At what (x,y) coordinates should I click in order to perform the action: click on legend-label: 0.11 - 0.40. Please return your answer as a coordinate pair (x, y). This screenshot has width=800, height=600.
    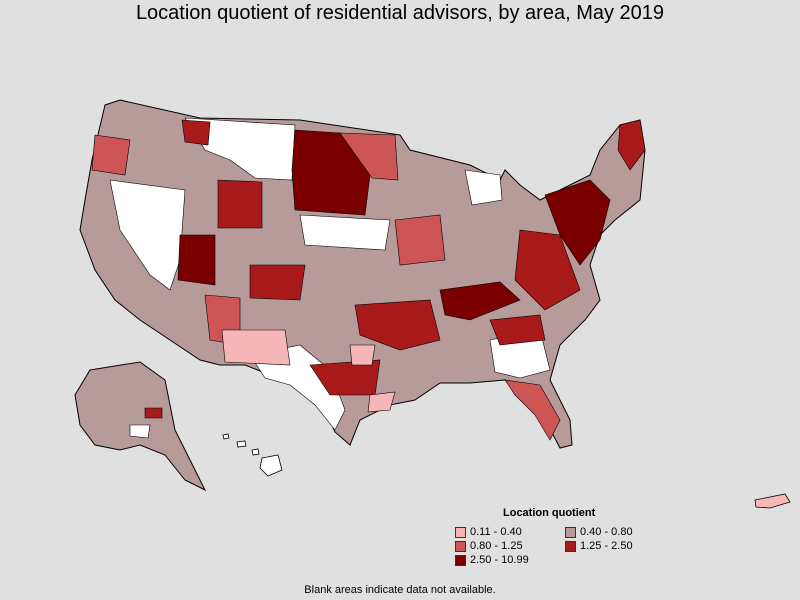
    Looking at the image, I should click on (496, 532).